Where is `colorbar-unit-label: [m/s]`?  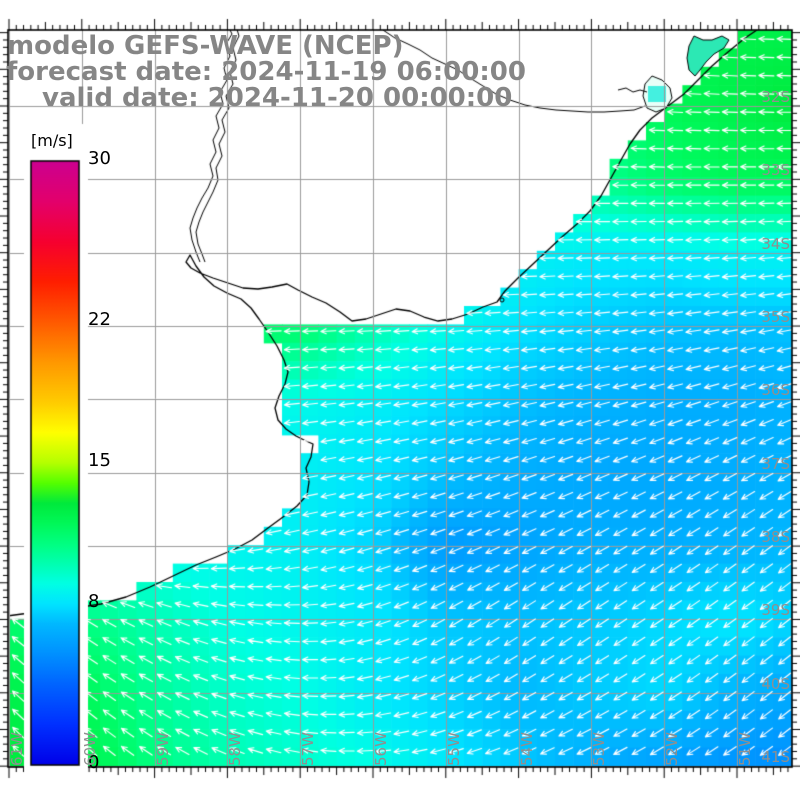 colorbar-unit-label: [m/s] is located at coordinates (52, 140).